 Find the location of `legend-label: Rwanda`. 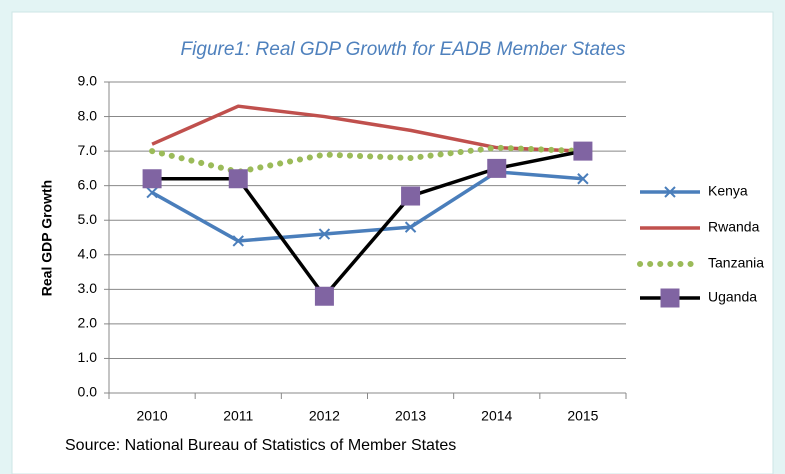

legend-label: Rwanda is located at coordinates (734, 227).